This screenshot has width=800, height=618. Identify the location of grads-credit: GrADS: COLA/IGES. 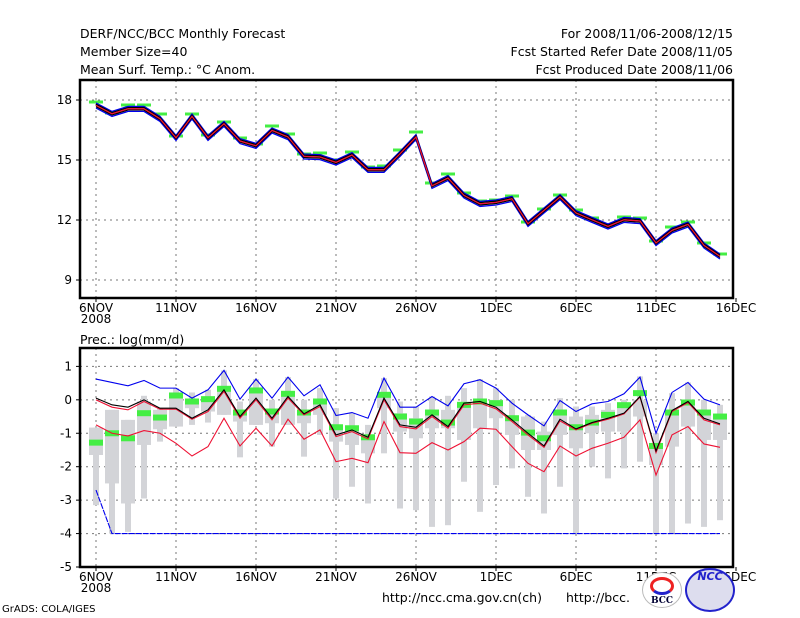
(49, 609).